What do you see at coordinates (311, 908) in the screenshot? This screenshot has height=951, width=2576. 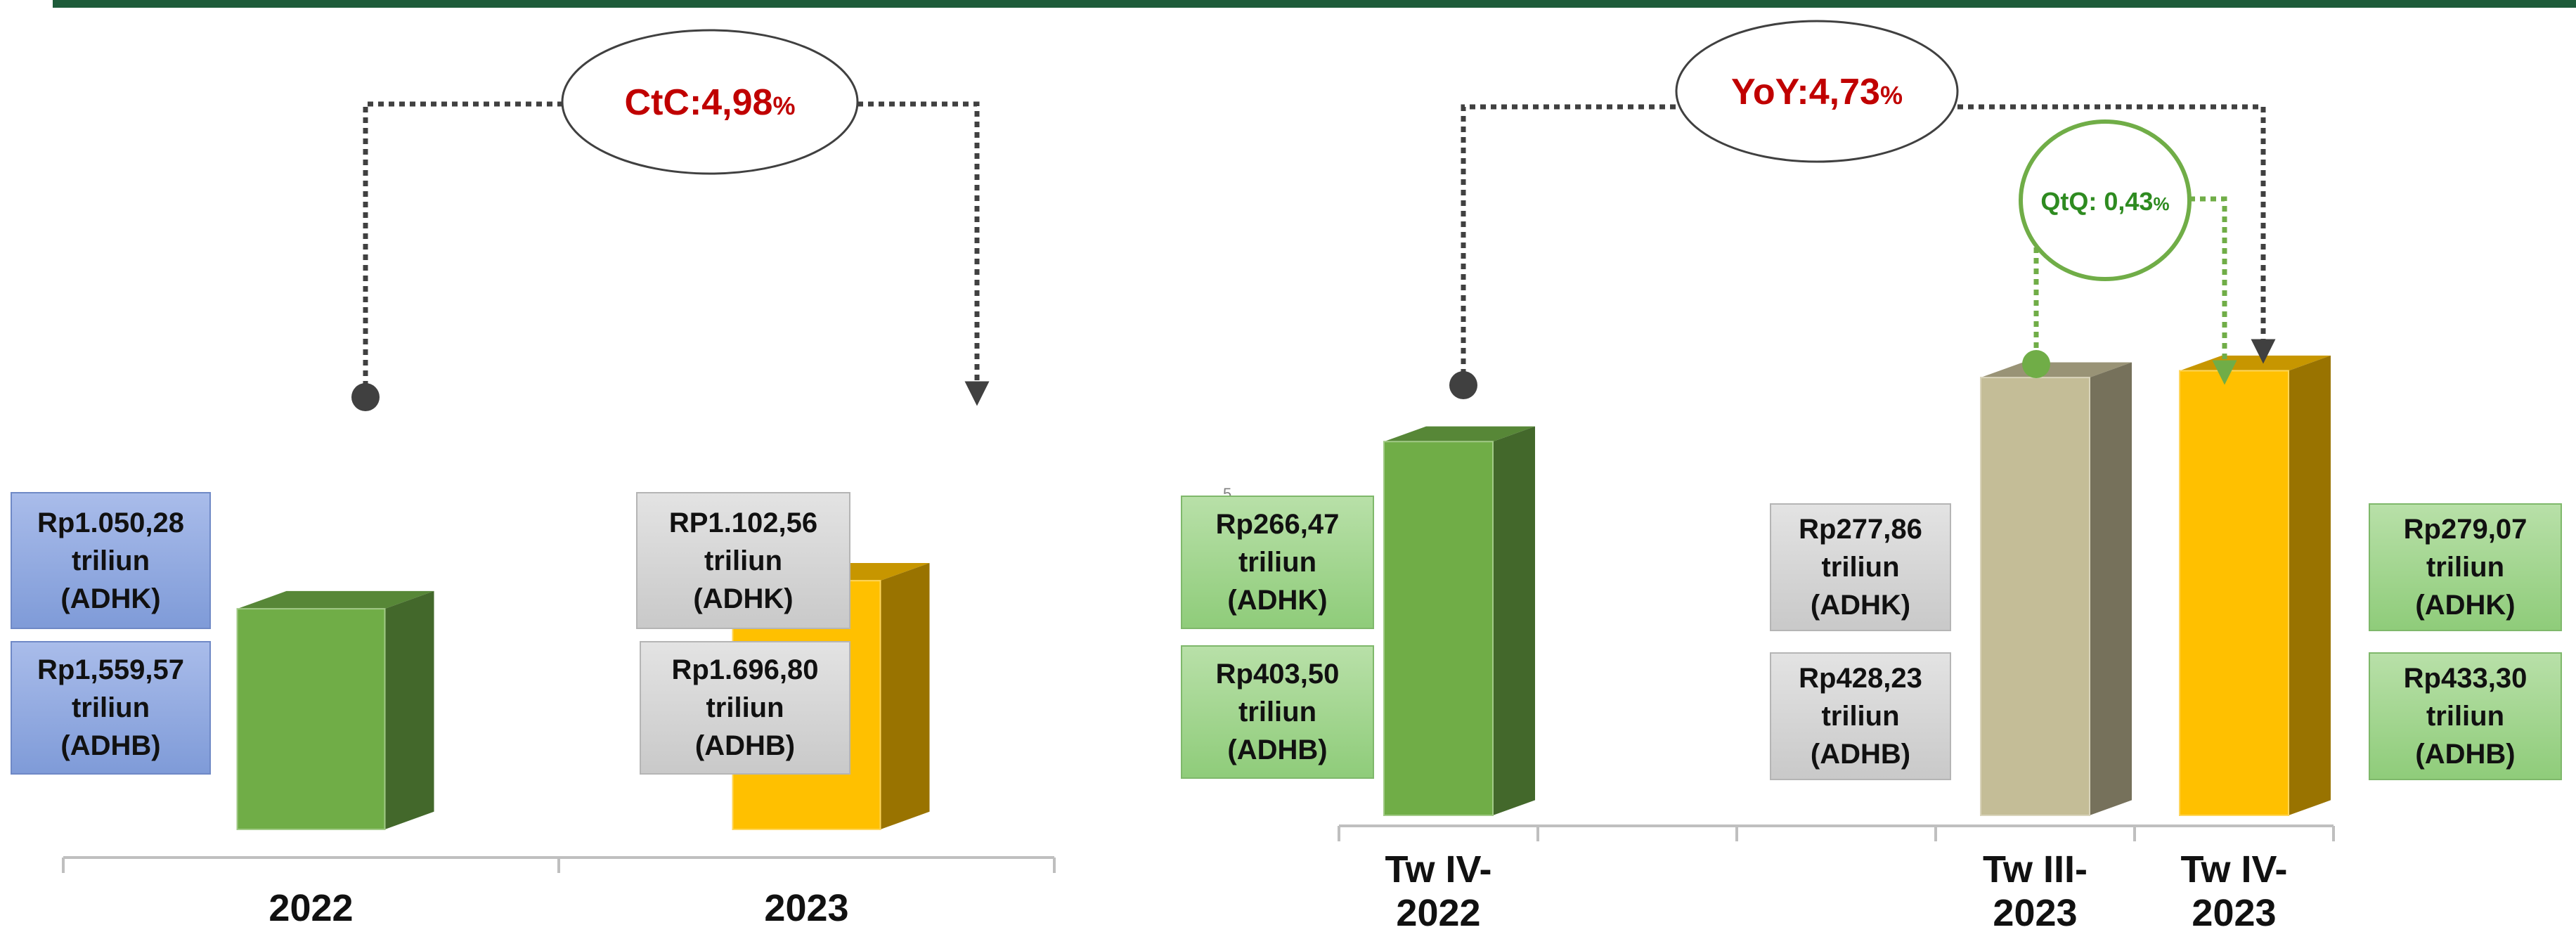 I see `x-tick-label: 2022` at bounding box center [311, 908].